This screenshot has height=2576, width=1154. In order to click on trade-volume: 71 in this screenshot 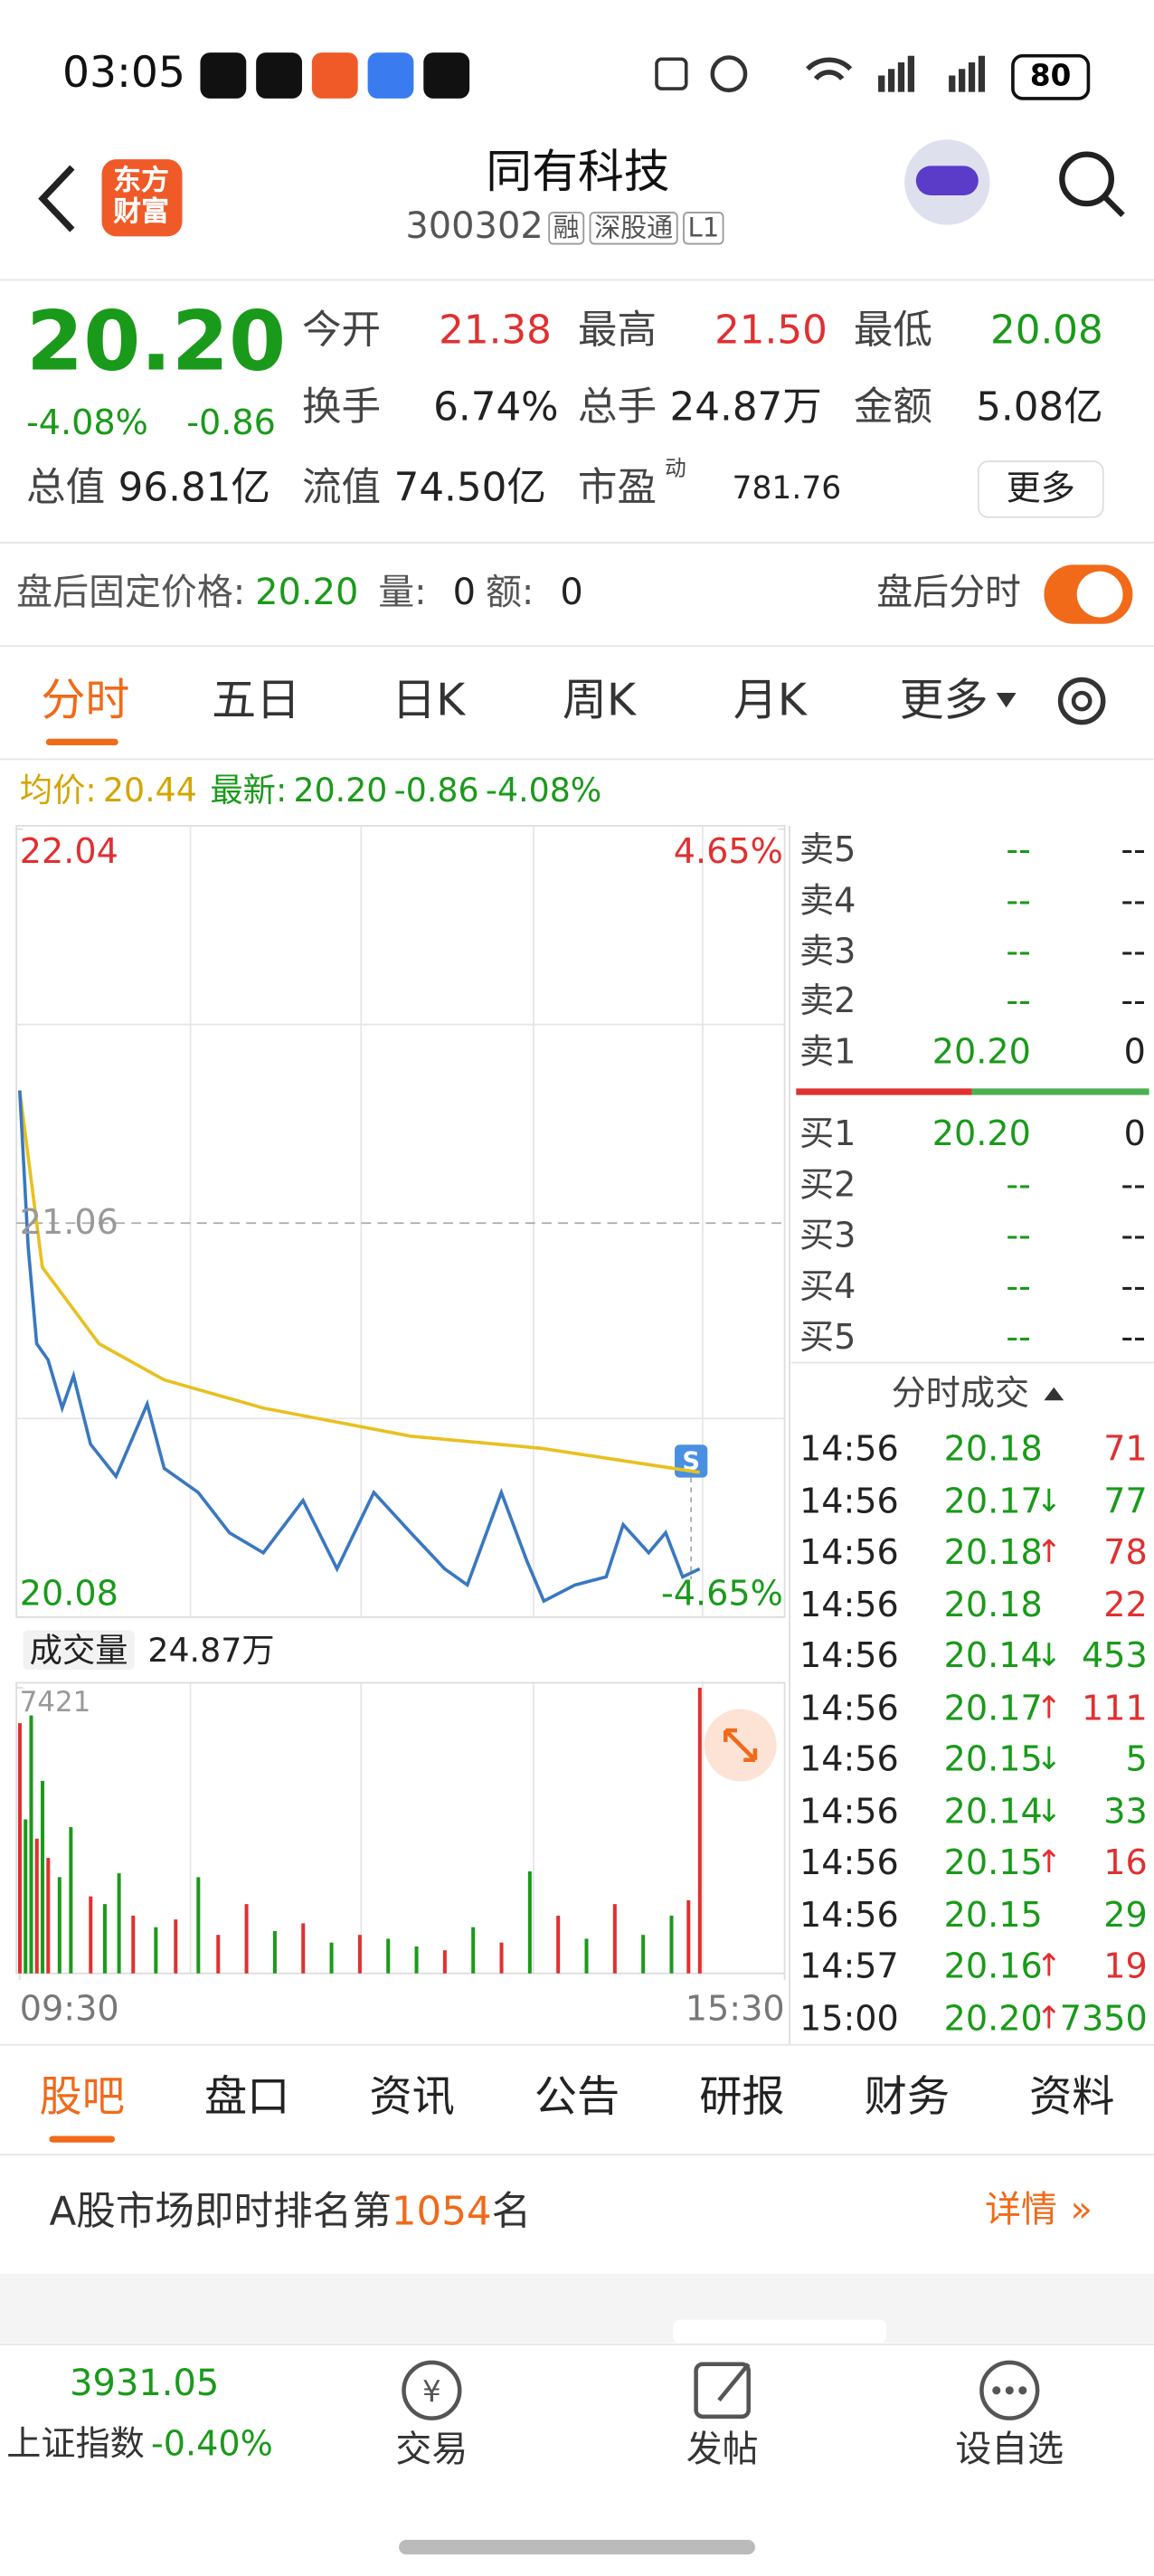, I will do `click(1125, 1449)`.